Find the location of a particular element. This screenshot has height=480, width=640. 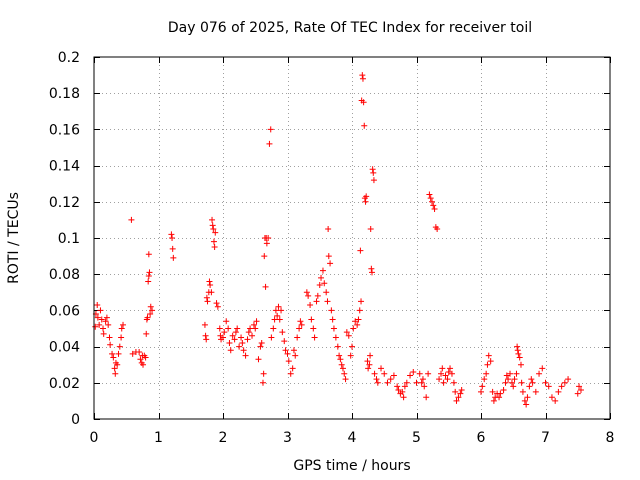

y-tick-label: 0.16 is located at coordinates (64, 130).